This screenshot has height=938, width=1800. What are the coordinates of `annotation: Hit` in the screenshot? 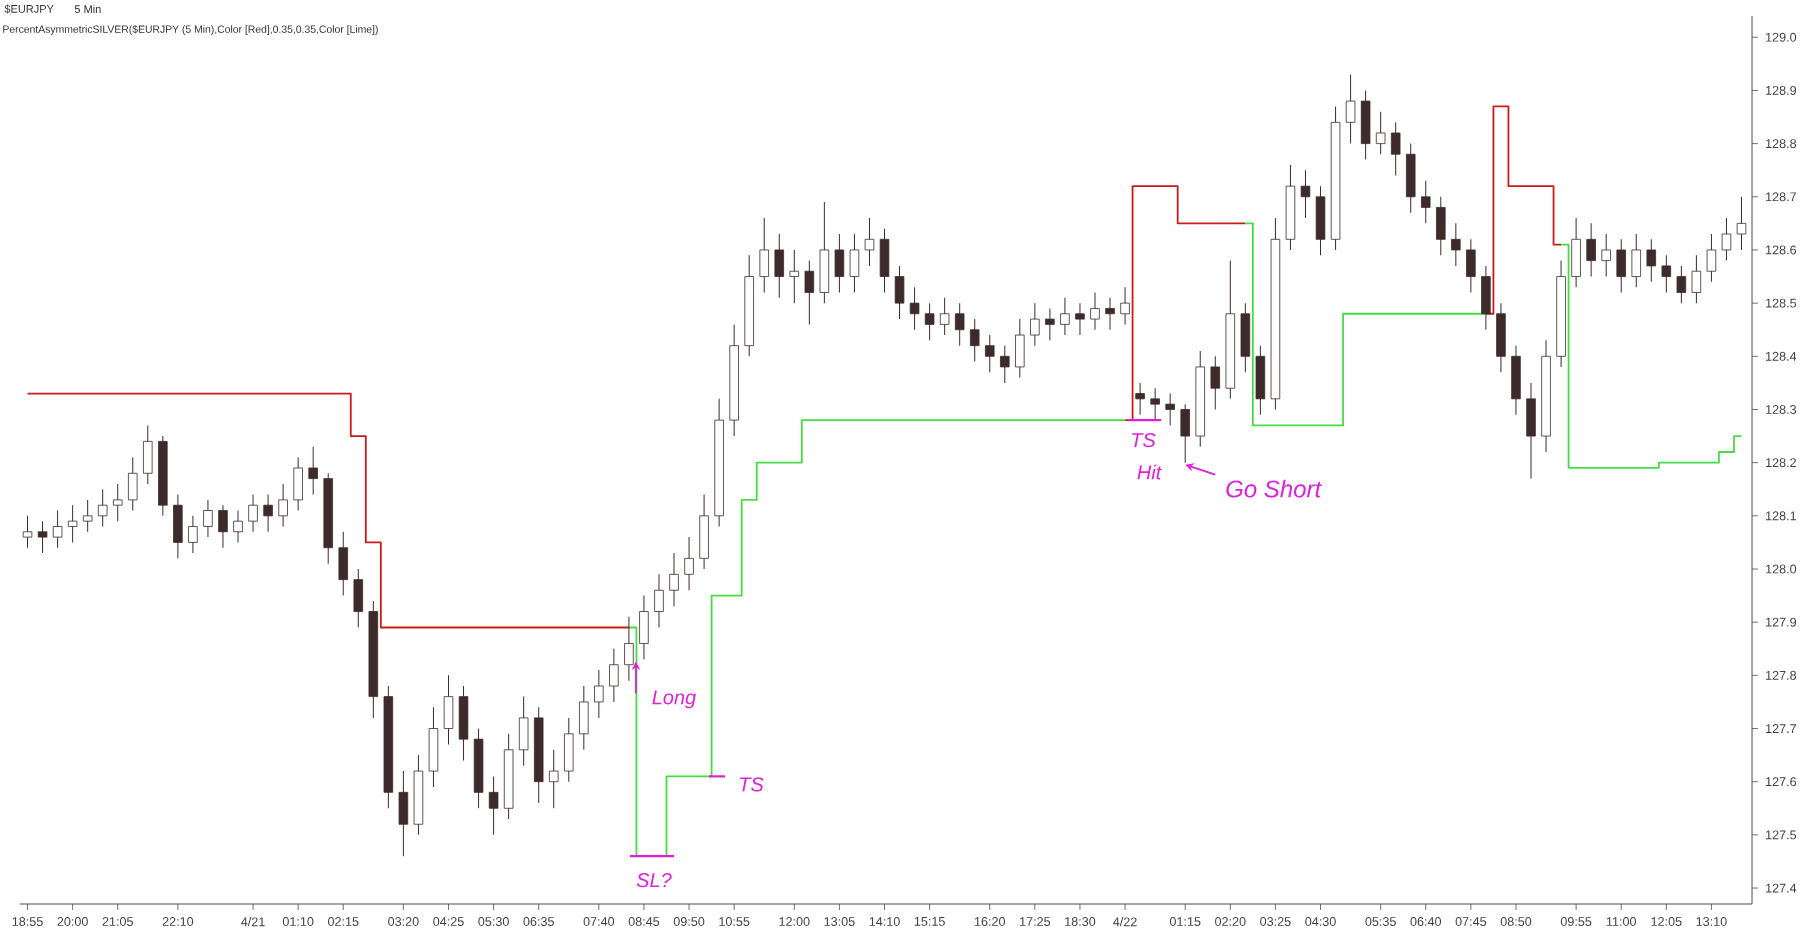 It's located at (1149, 472).